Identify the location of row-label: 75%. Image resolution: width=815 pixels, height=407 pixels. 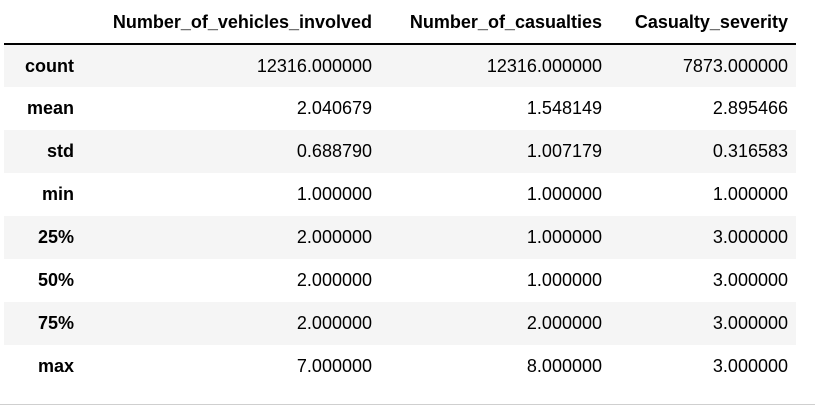
(55, 323).